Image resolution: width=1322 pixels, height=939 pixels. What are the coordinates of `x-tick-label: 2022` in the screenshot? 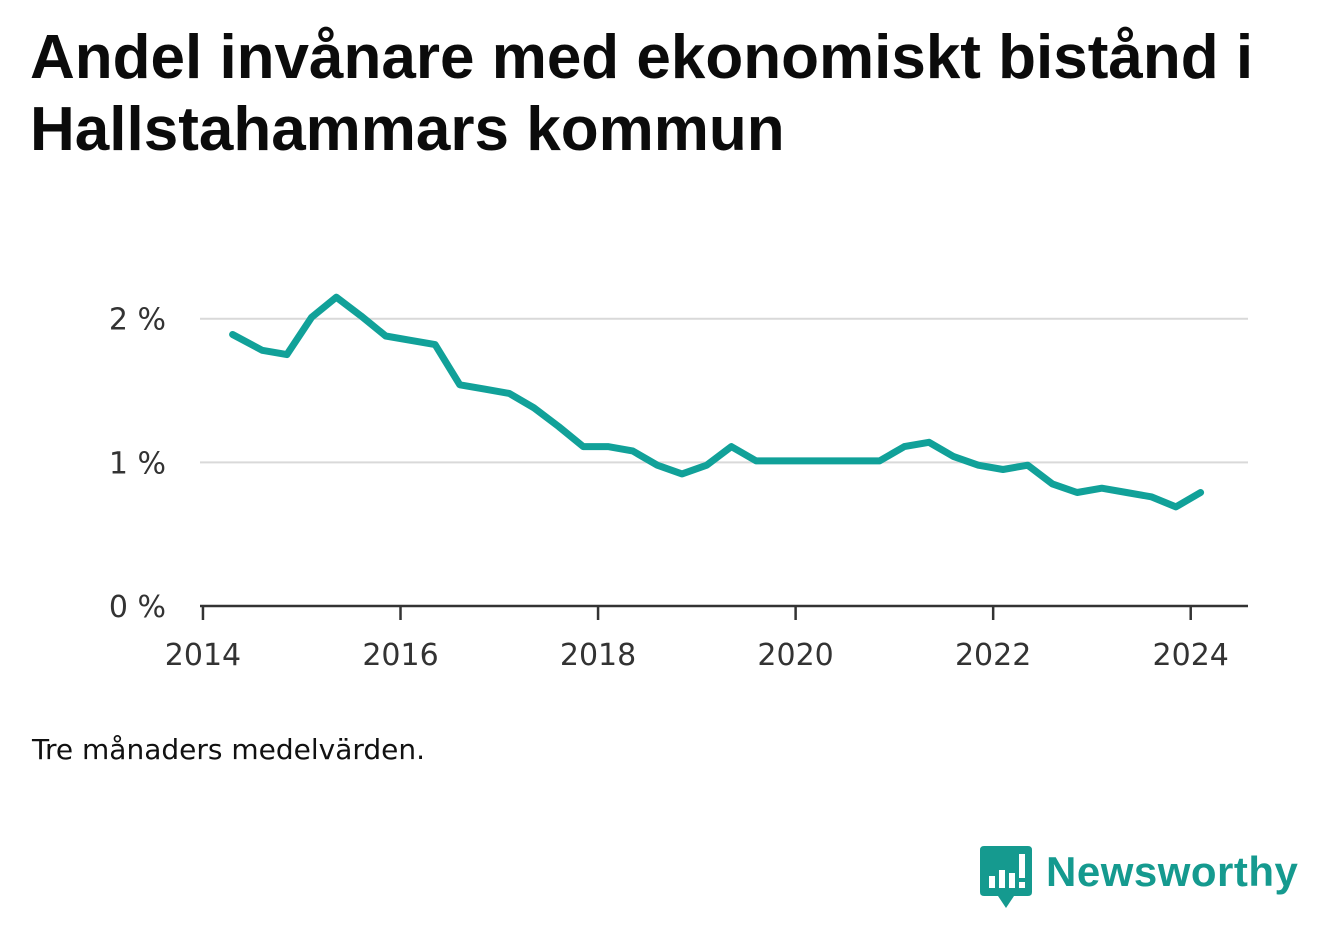 It's located at (993, 655).